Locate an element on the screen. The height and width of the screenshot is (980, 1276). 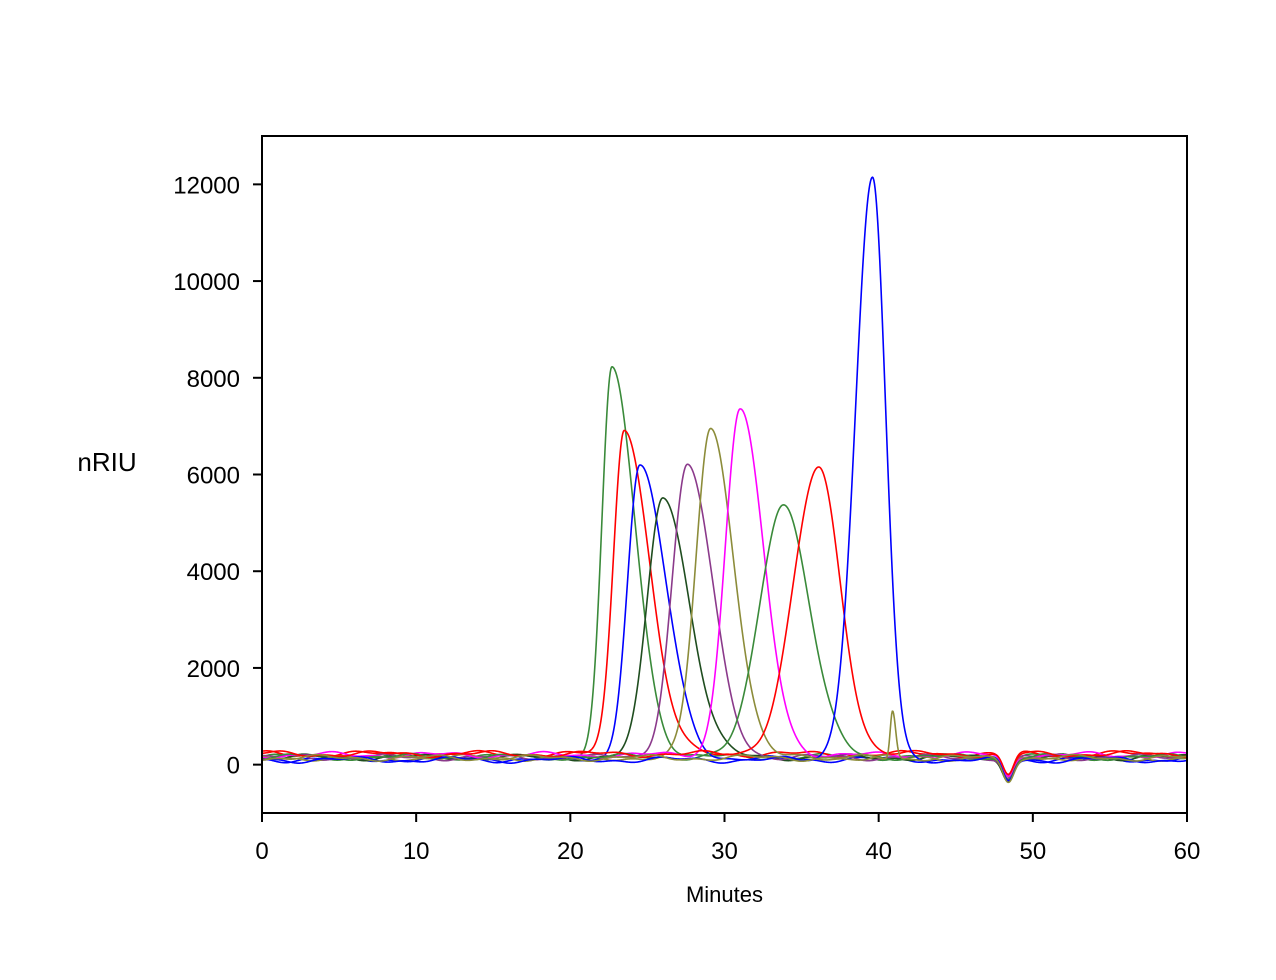
x-tick-label: 10 is located at coordinates (416, 851).